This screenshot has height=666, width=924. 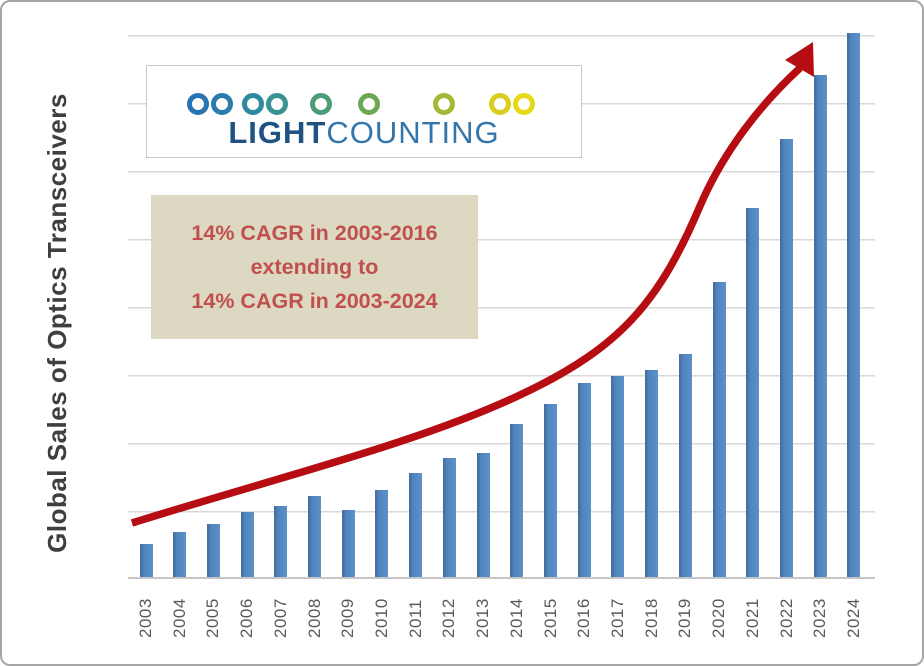 What do you see at coordinates (517, 500) in the screenshot?
I see `bar-2014` at bounding box center [517, 500].